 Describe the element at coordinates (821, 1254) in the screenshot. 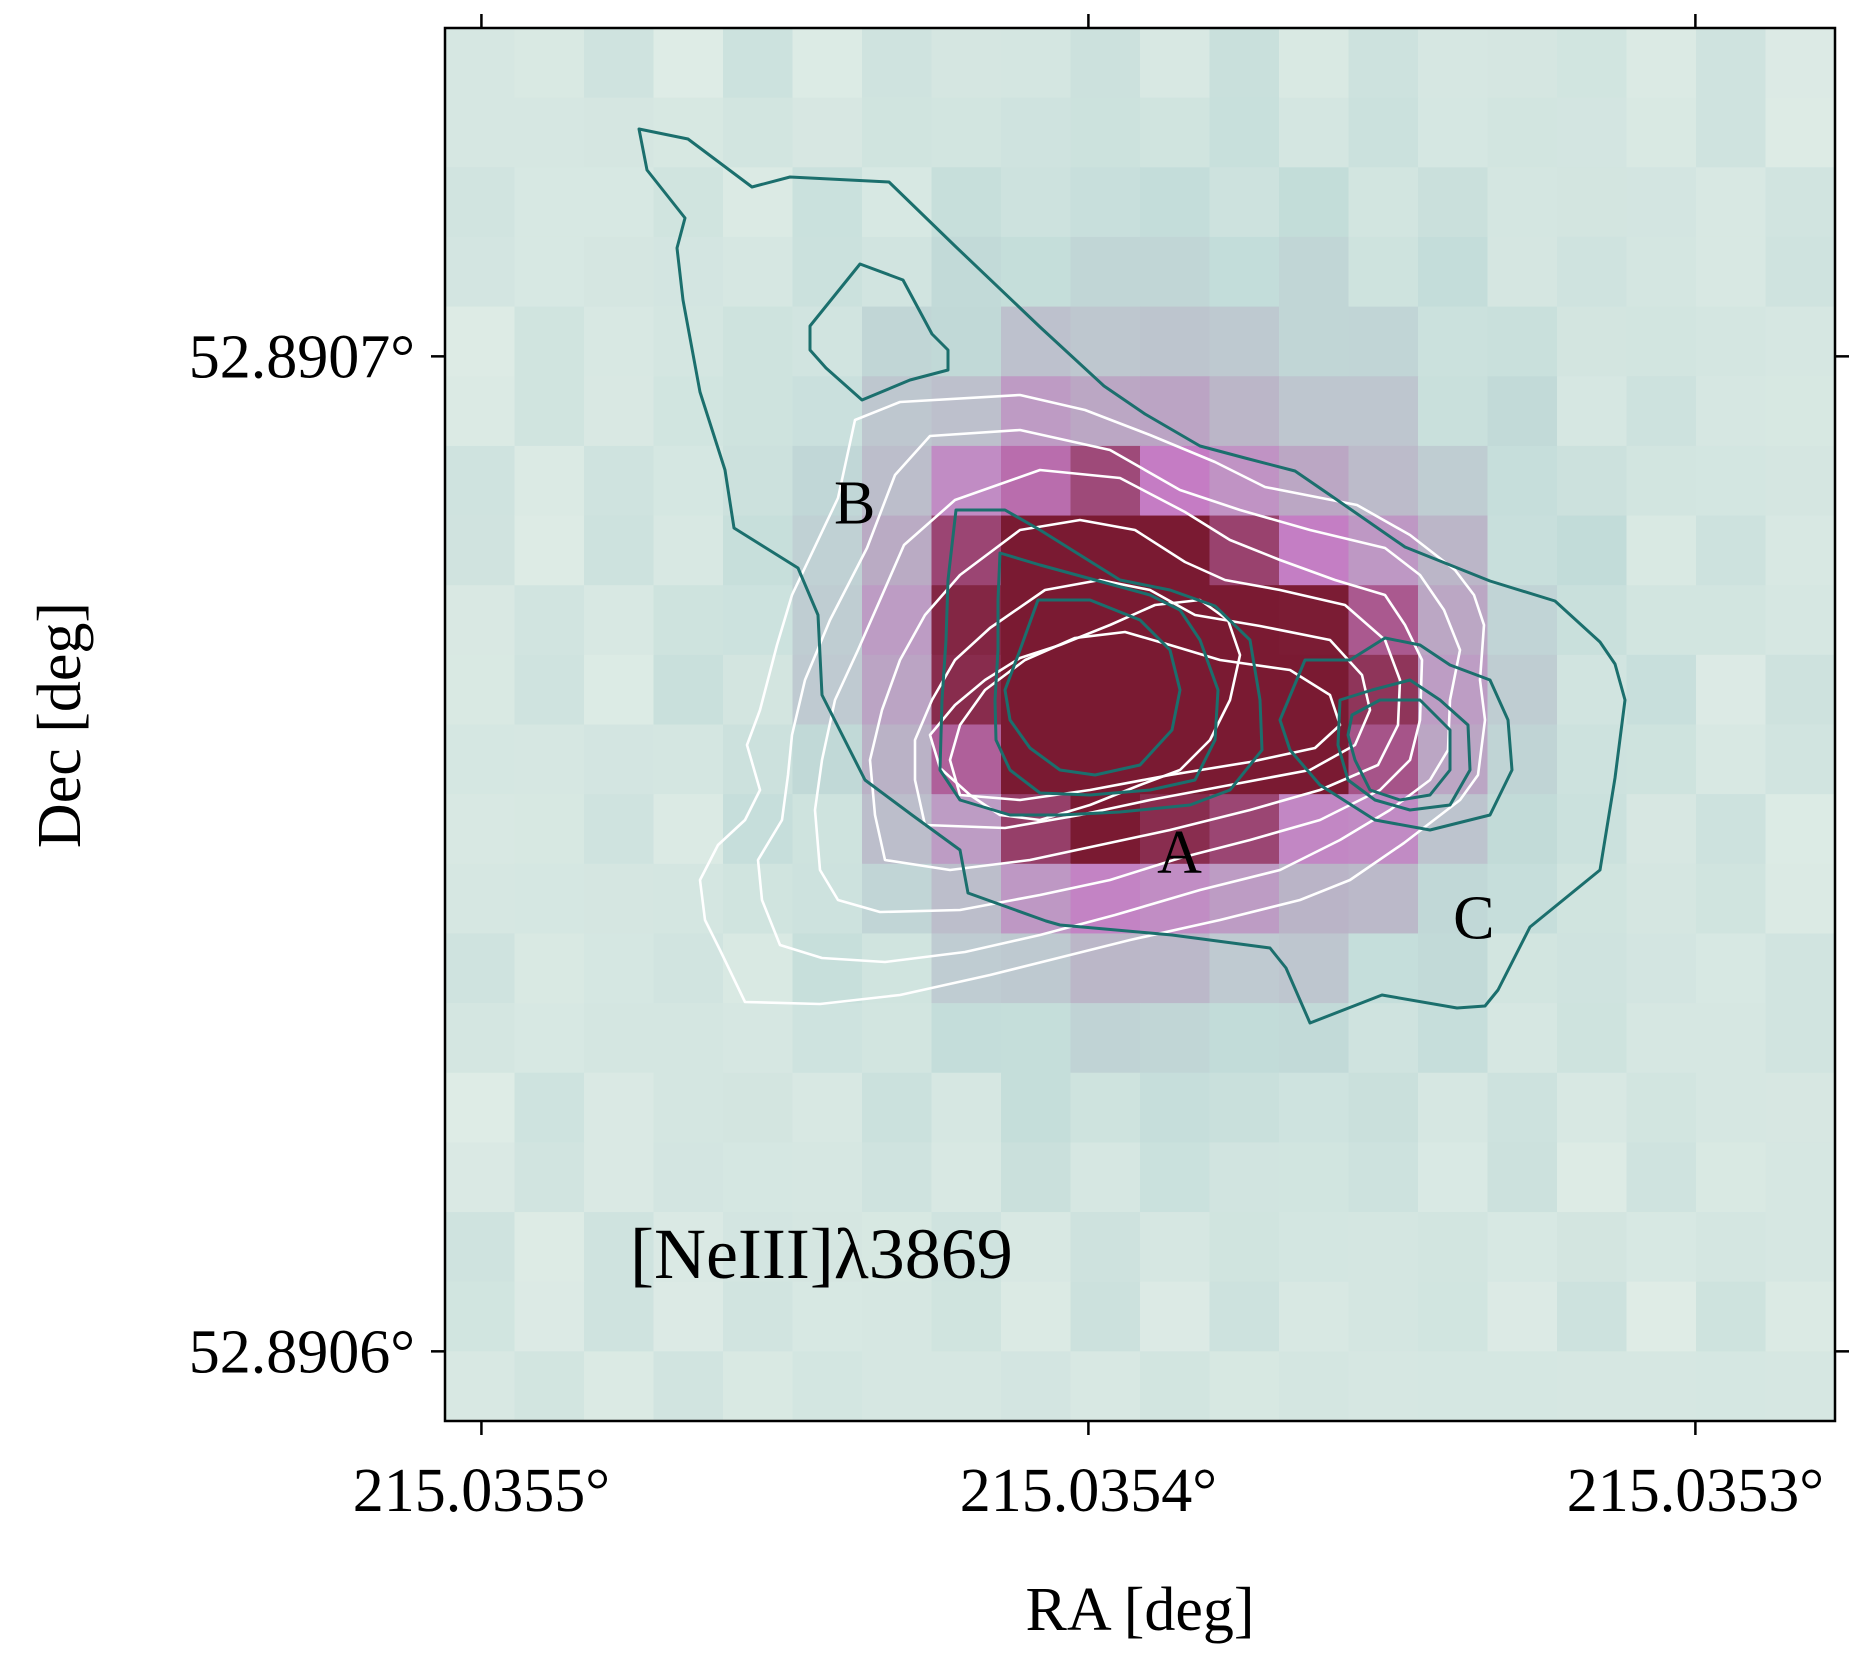

I see `panel-label: [NeIII]λ3869` at that location.